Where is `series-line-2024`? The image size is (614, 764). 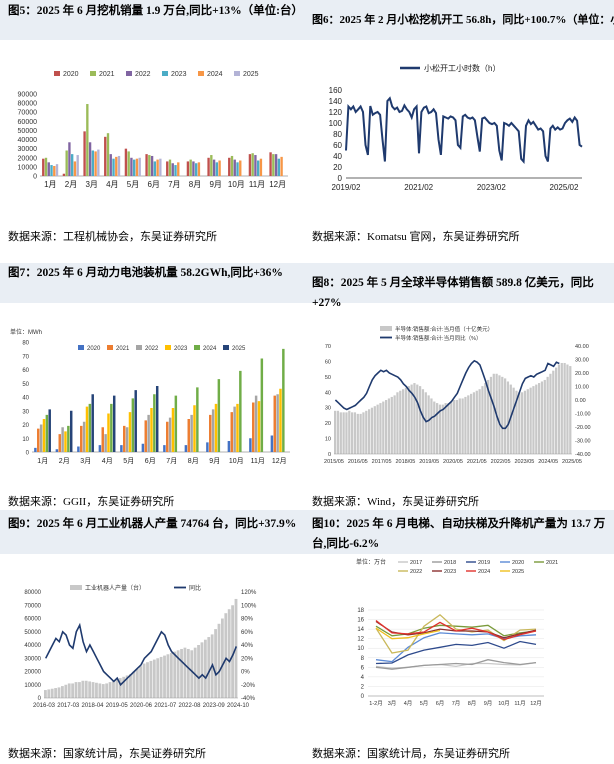 series-line-2024 is located at coordinates (456, 630).